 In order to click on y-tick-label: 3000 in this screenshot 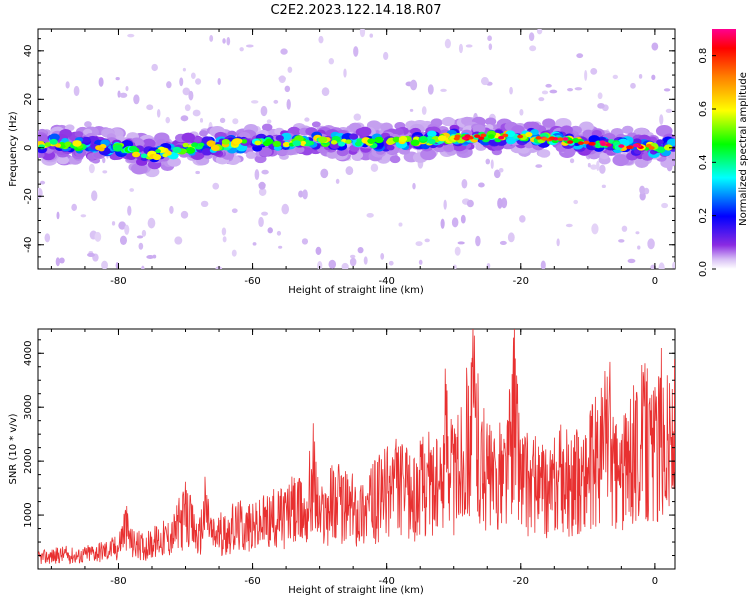, I will do `click(28, 406)`.